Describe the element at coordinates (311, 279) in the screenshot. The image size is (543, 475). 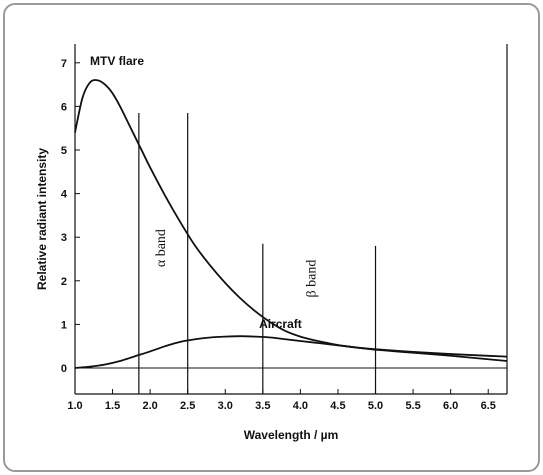
I see `annotation-band: β band` at that location.